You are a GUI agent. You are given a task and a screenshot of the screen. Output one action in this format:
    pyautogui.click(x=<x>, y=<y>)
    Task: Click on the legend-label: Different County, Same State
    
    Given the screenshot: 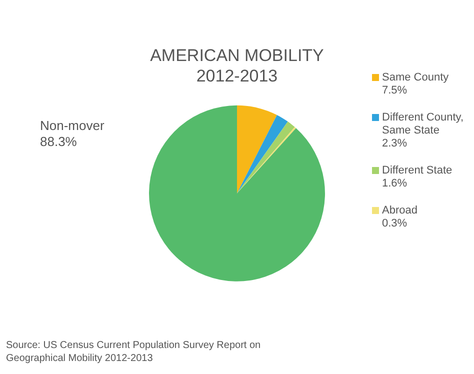 What is the action you would take?
    pyautogui.click(x=423, y=124)
    